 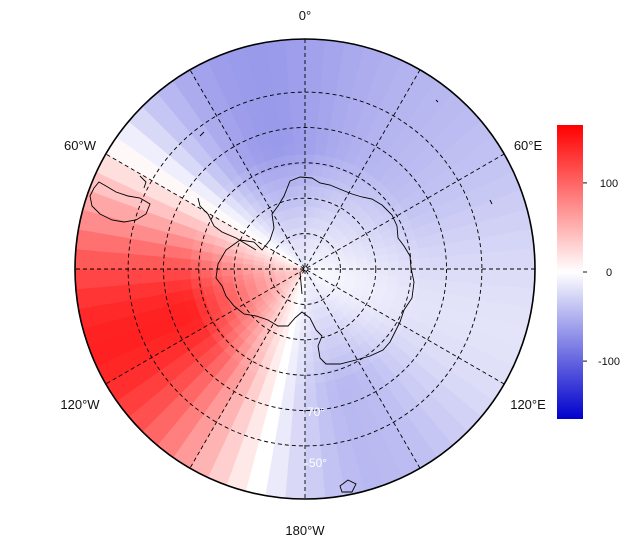 What do you see at coordinates (120, 199) in the screenshot?
I see `coastline-south-america` at bounding box center [120, 199].